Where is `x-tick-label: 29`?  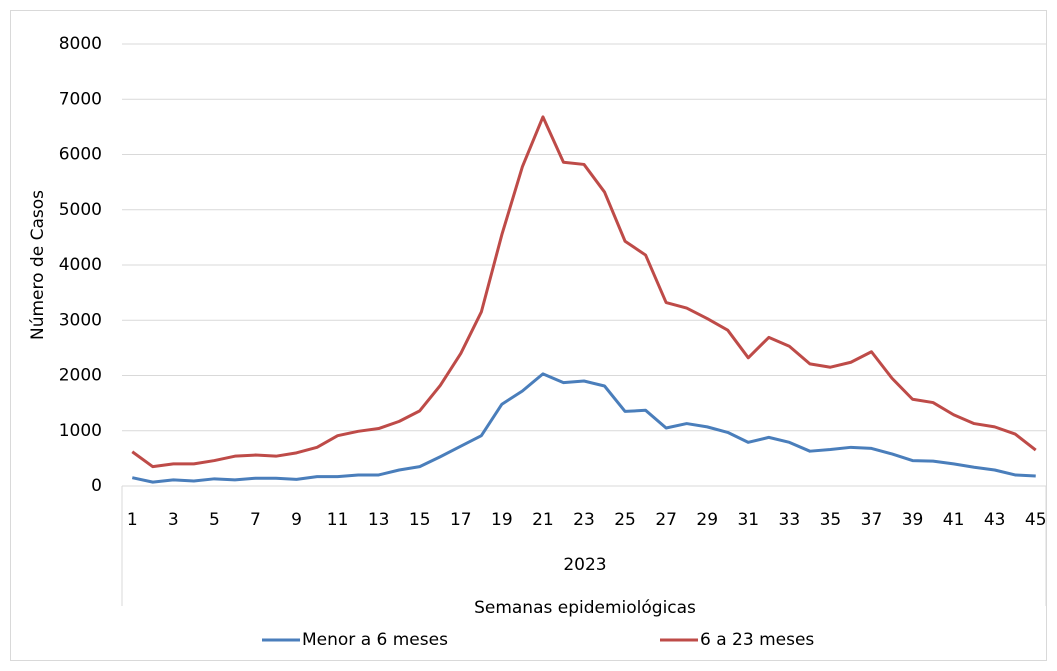
x-tick-label: 29 is located at coordinates (707, 520).